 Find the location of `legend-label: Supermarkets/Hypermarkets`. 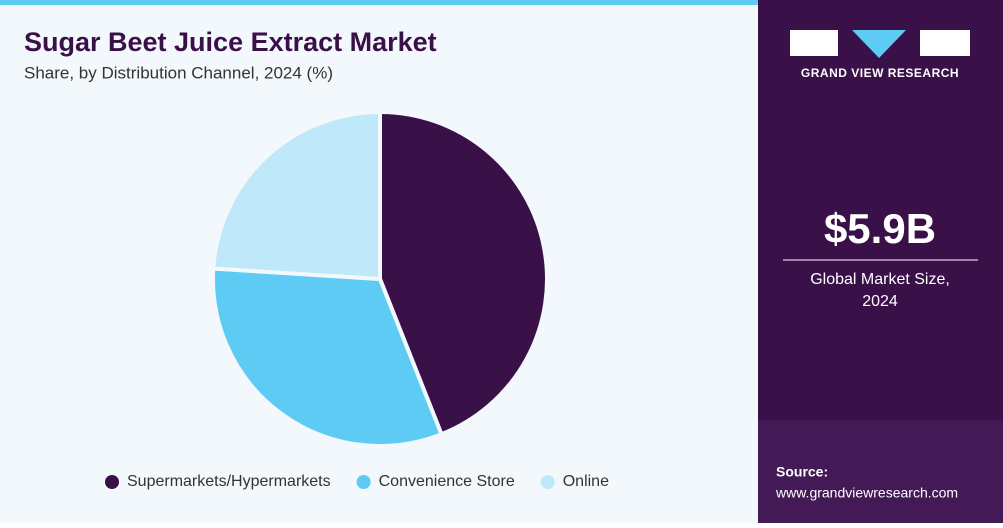

legend-label: Supermarkets/Hypermarkets is located at coordinates (229, 481).